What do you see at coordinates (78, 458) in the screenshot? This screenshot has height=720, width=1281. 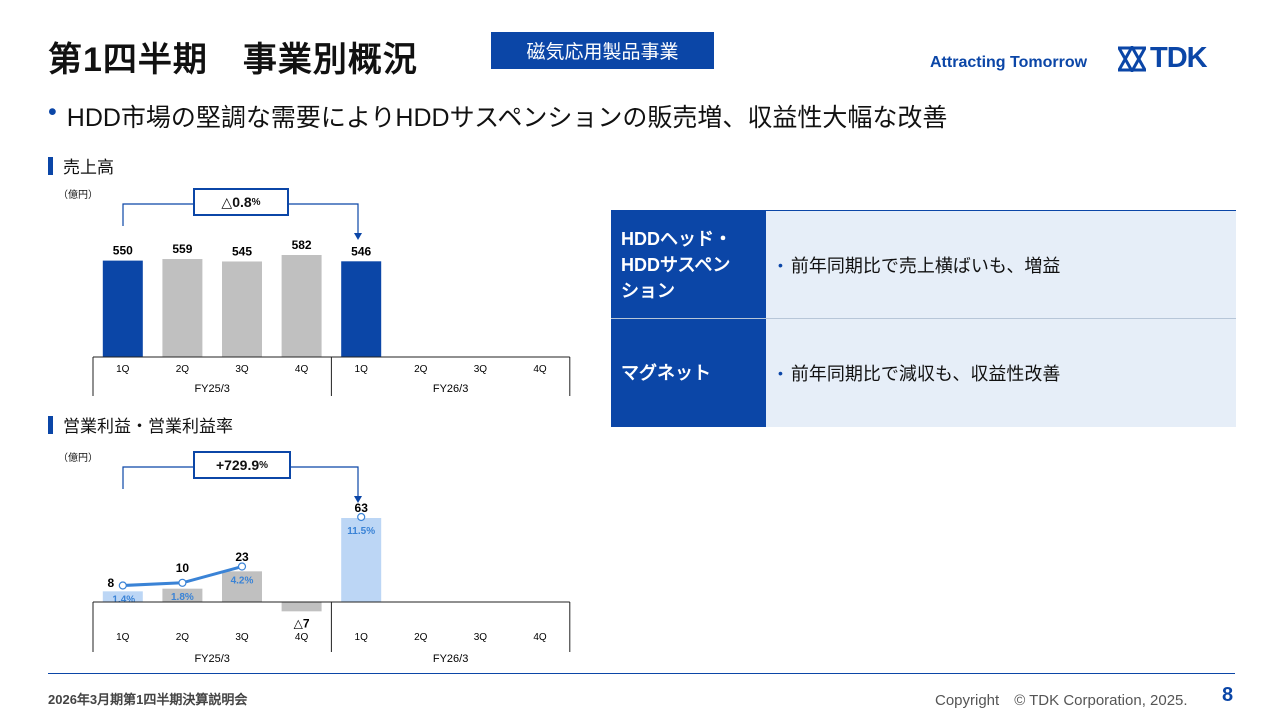 I see `profit-unit: （億円）` at bounding box center [78, 458].